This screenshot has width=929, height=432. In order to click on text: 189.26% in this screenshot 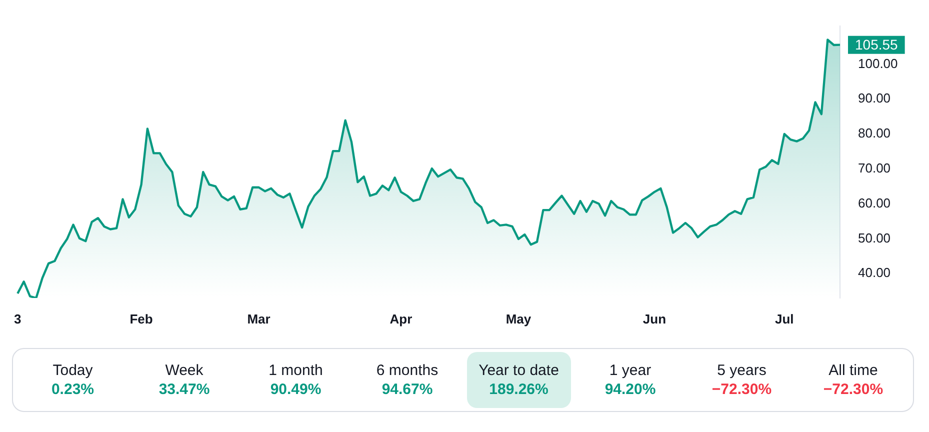, I will do `click(518, 389)`.